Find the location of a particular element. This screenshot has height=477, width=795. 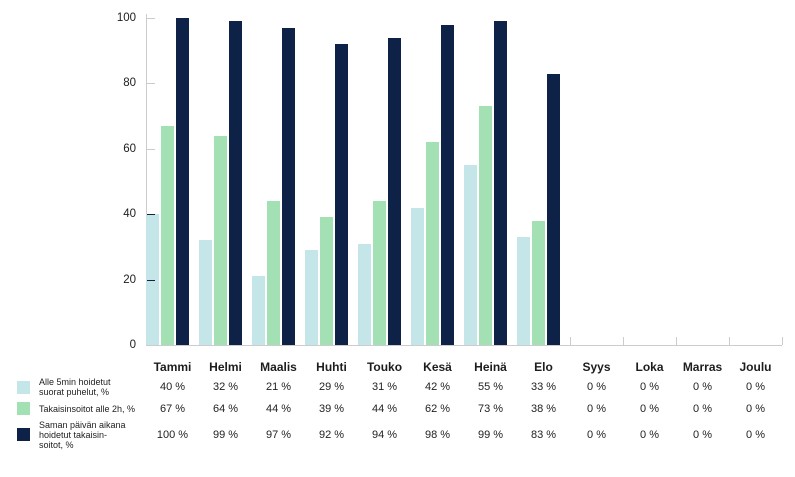

bar-elo-series2 is located at coordinates (538, 283).